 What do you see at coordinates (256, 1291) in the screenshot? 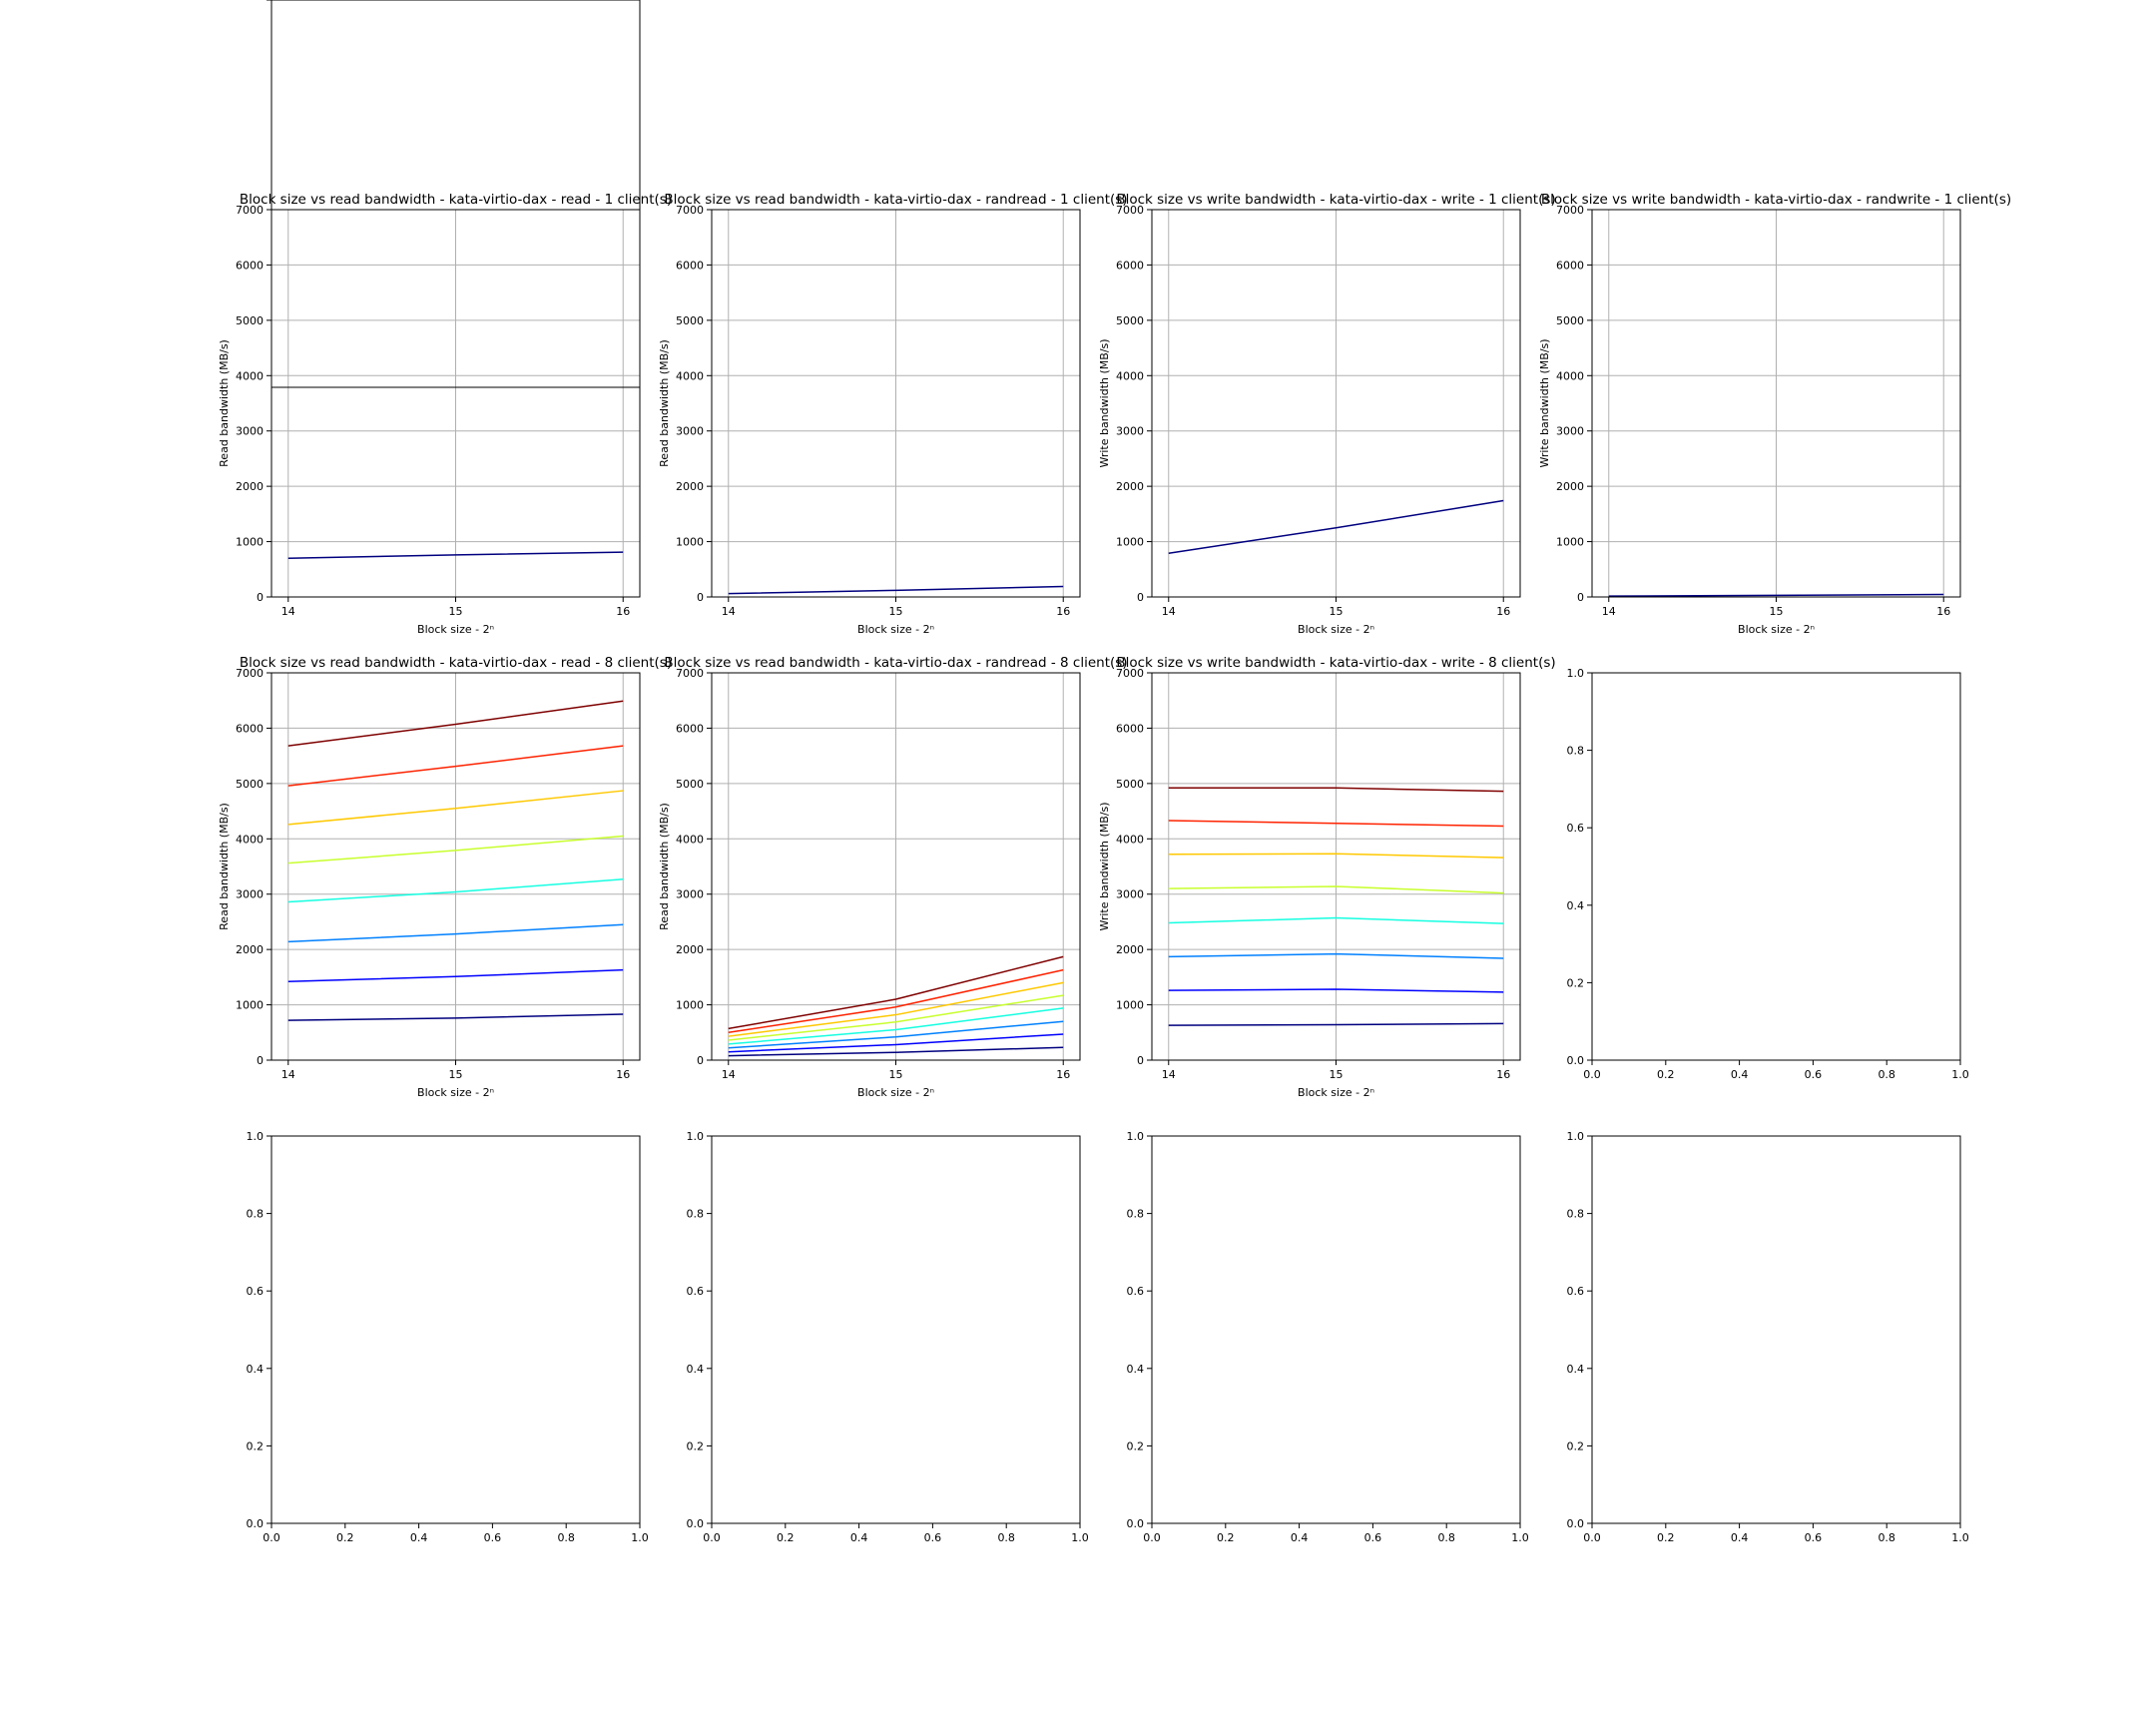
I see `y-tick-label: 0.6` at bounding box center [256, 1291].